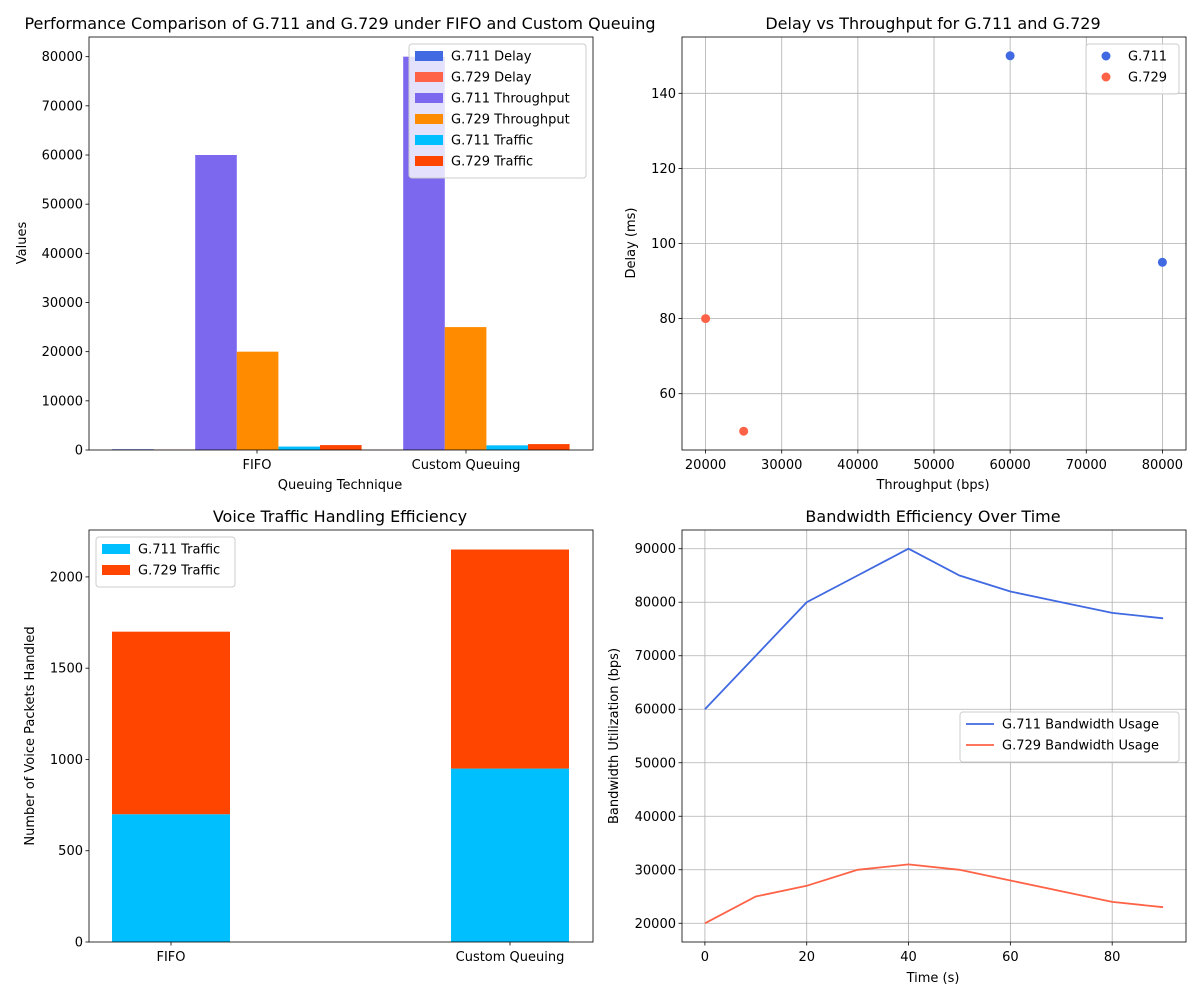 The width and height of the screenshot is (1200, 1000). I want to click on legend-label: G.711, so click(1147, 57).